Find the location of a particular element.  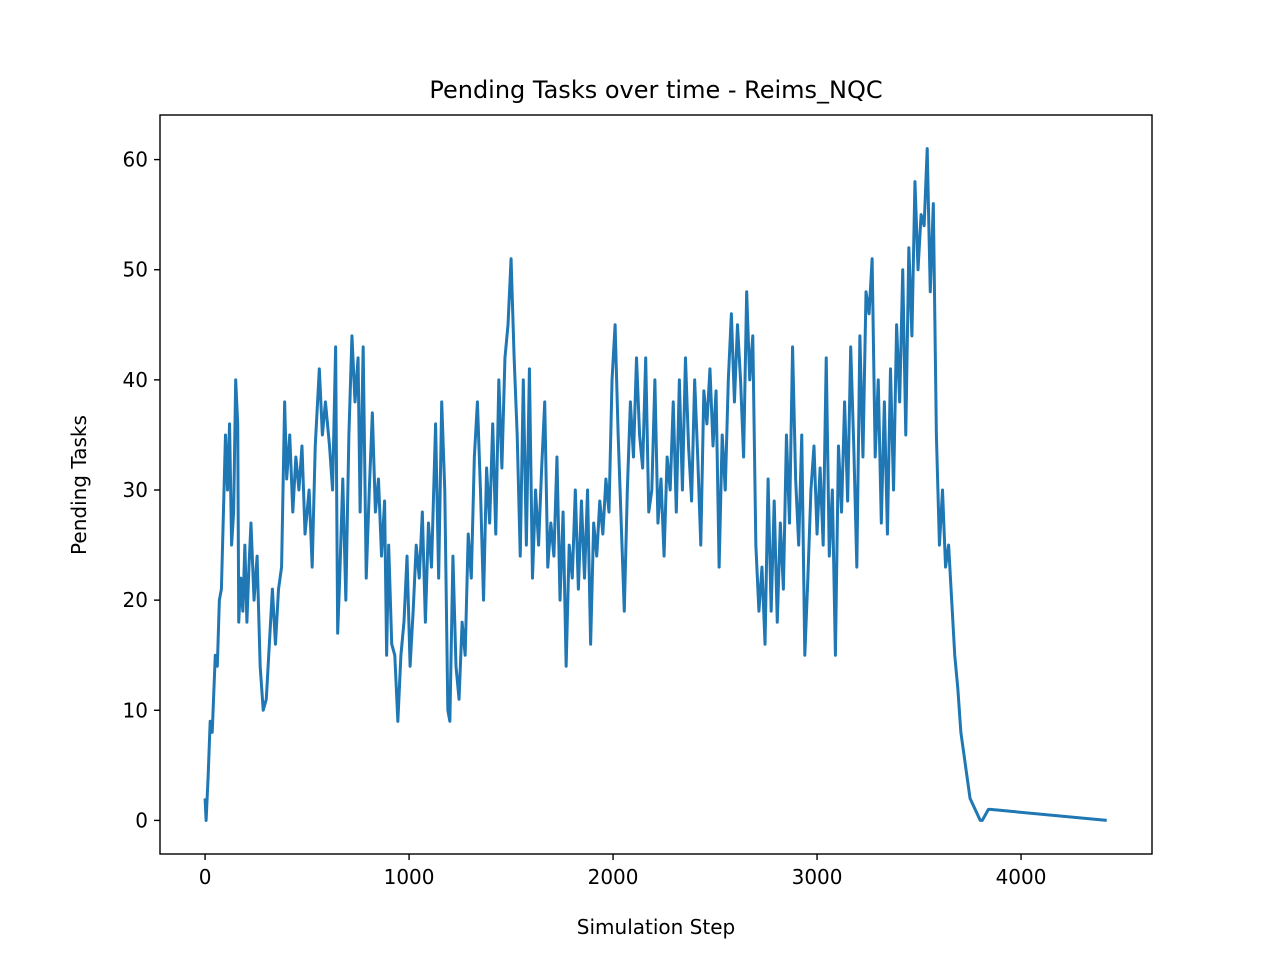

x-tick-label: 1000 is located at coordinates (409, 877).